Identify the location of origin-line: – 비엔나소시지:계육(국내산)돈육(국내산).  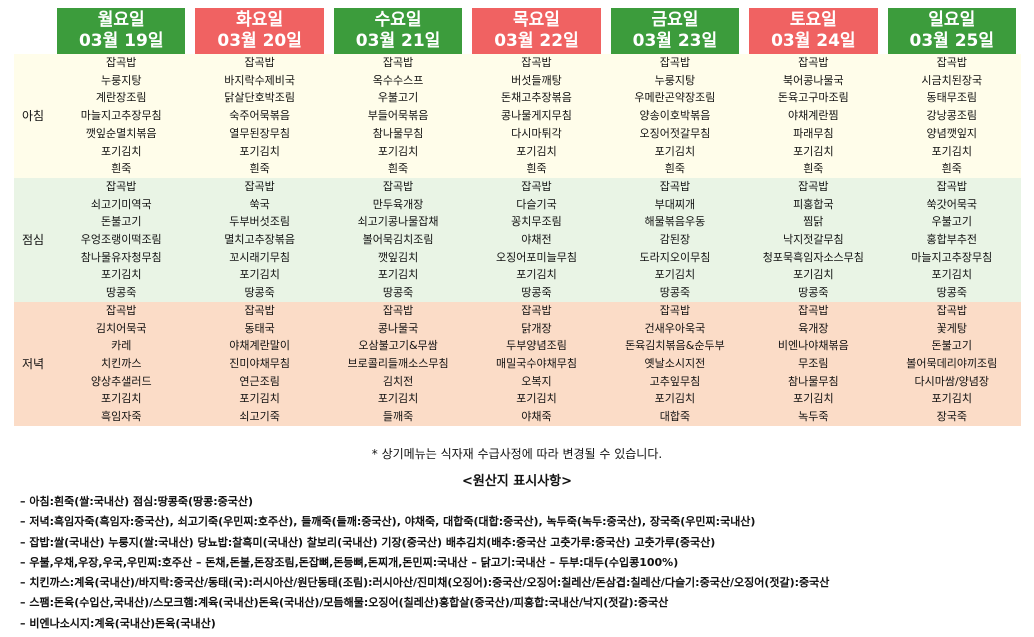
(118, 623).